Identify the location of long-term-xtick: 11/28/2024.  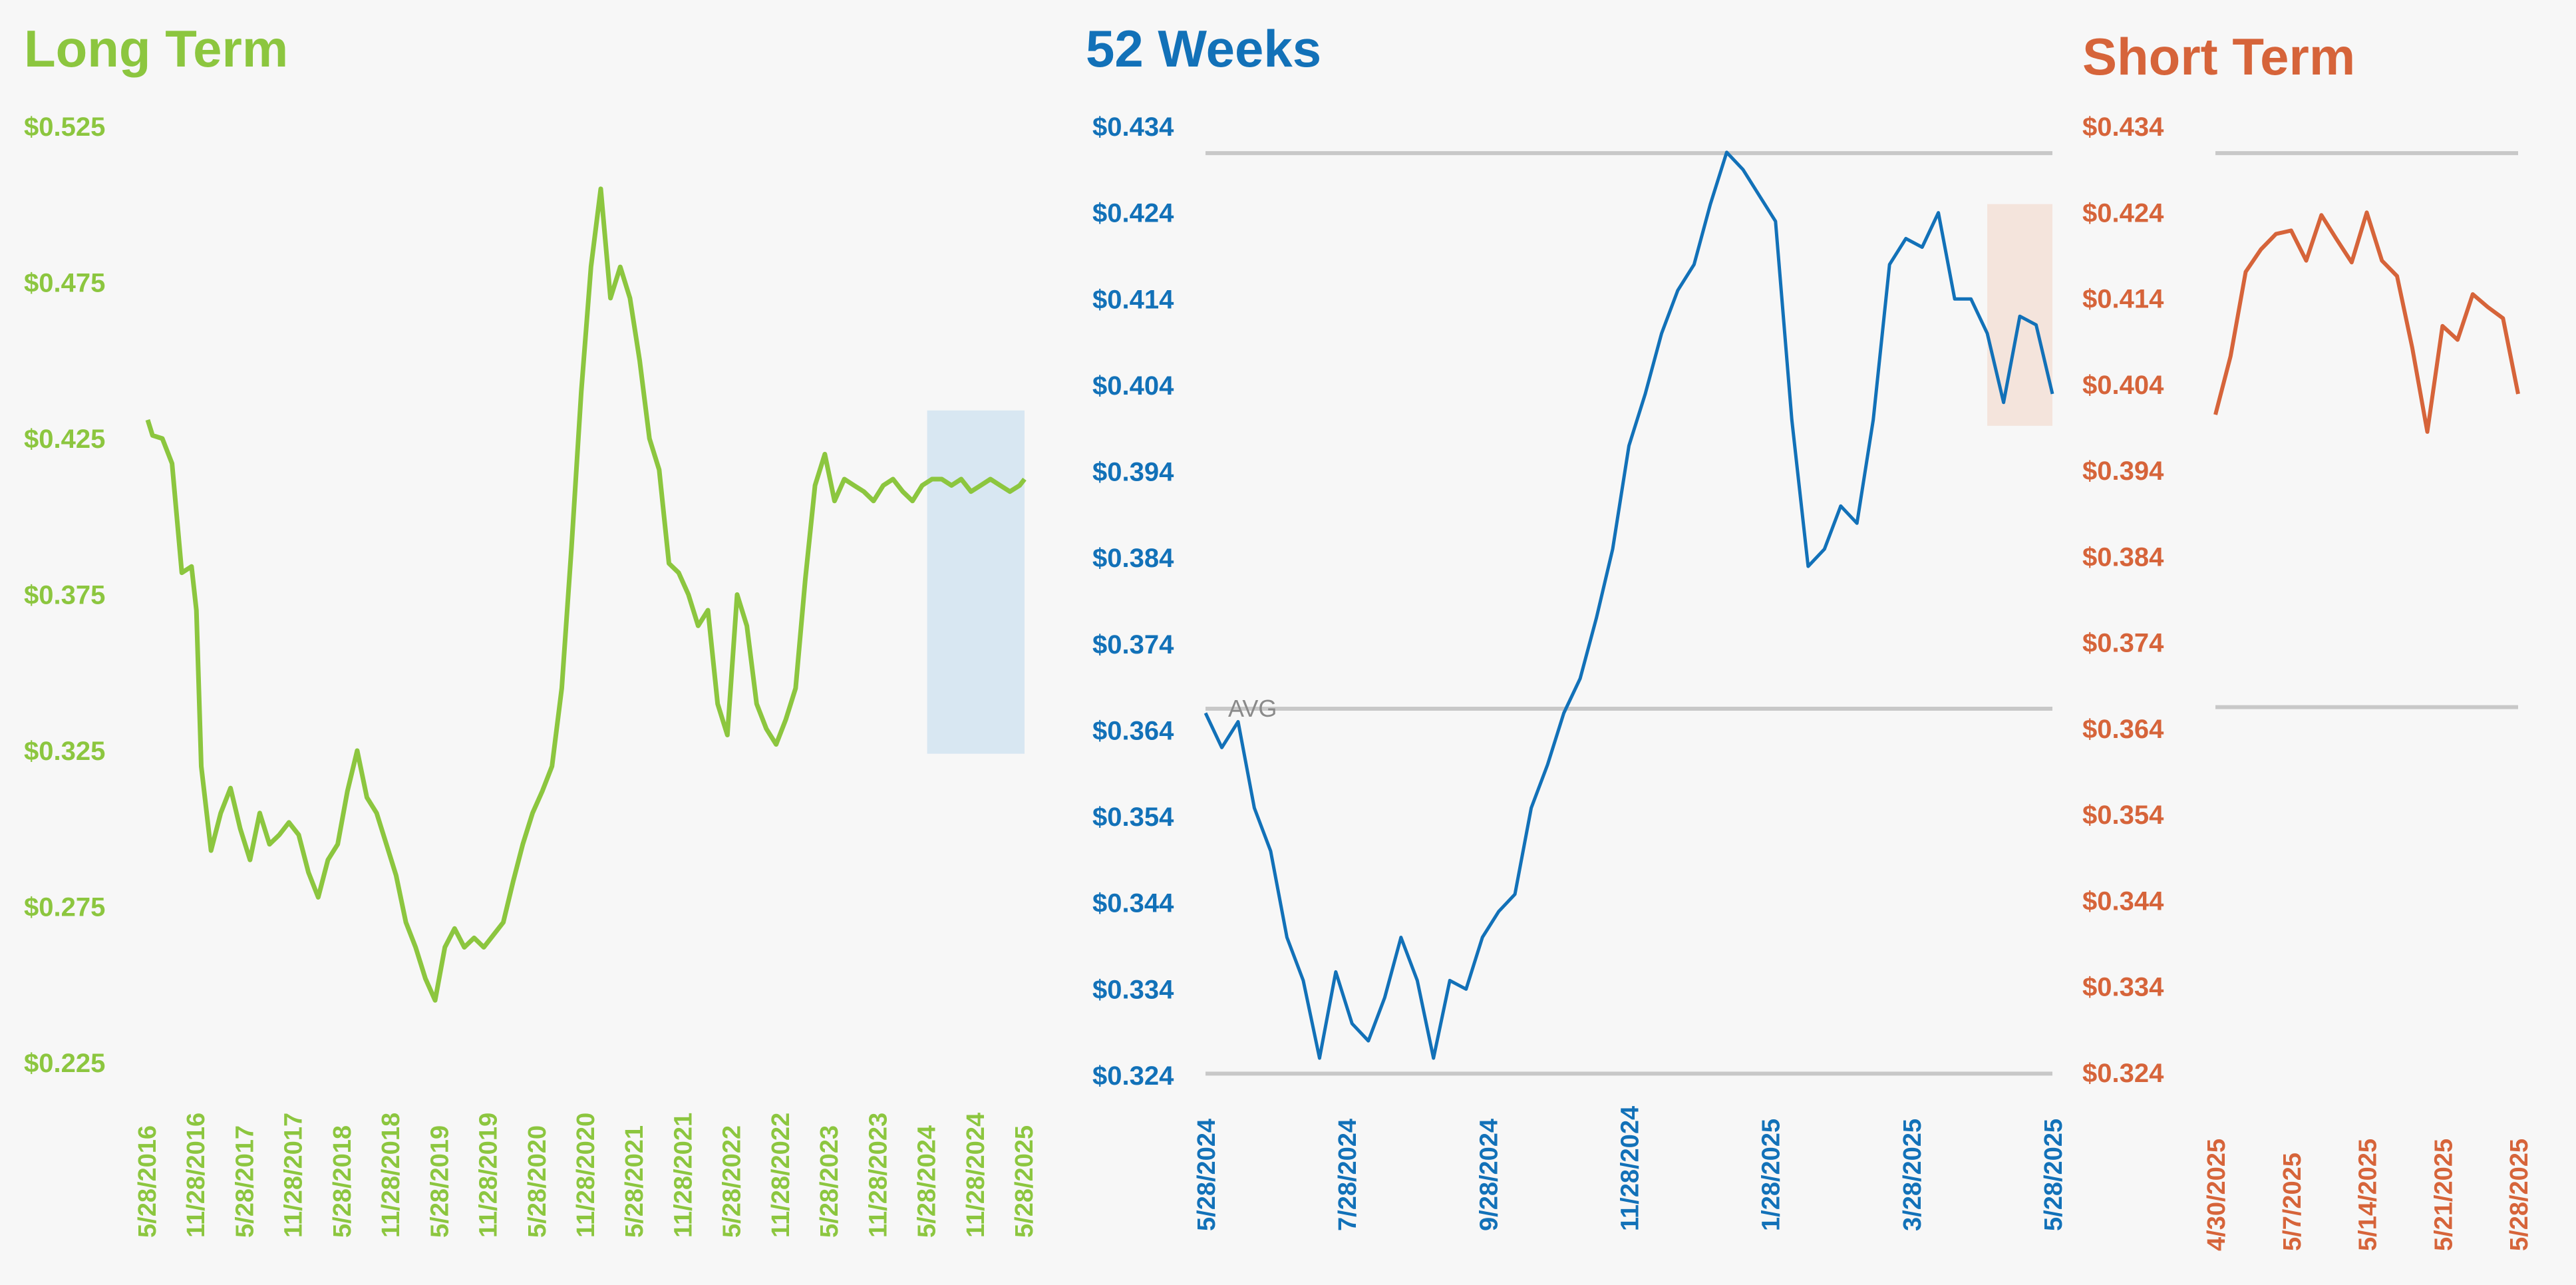
(976, 1175).